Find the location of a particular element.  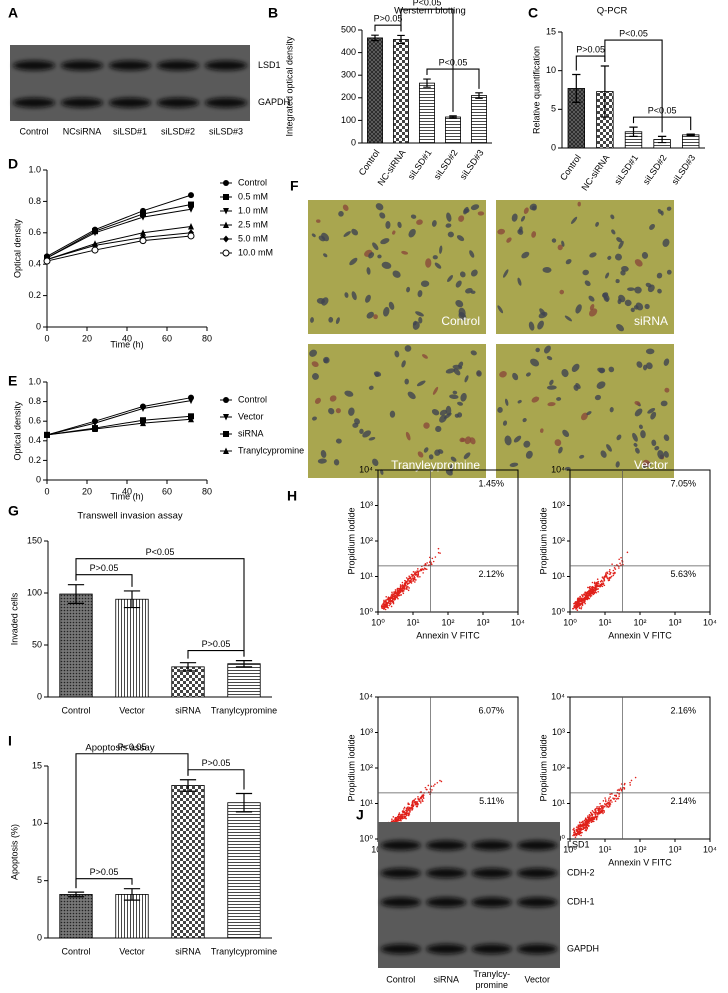

x-tick-label: 10³ is located at coordinates (674, 849).